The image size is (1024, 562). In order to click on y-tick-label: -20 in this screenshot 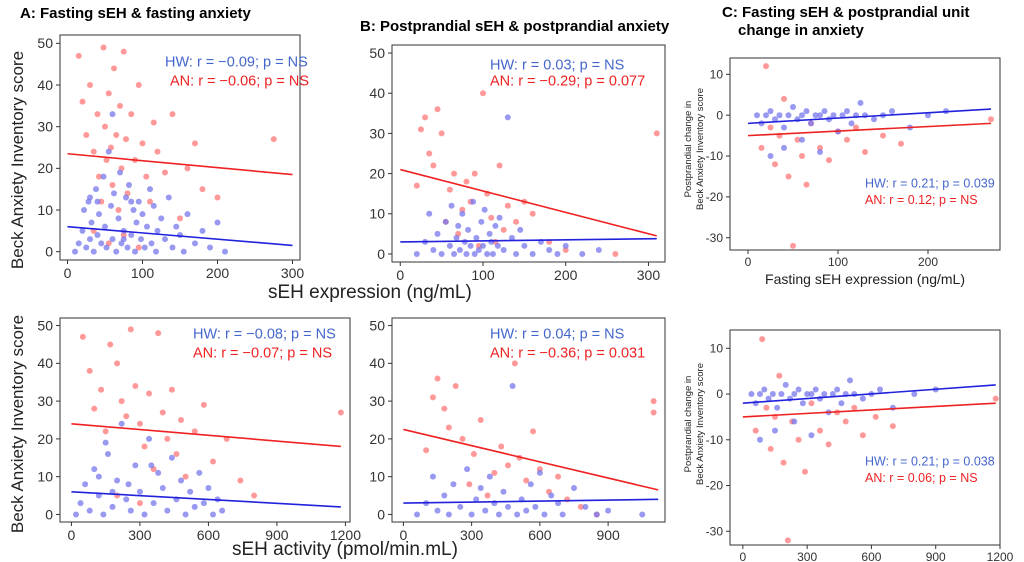, I will do `click(715, 486)`.